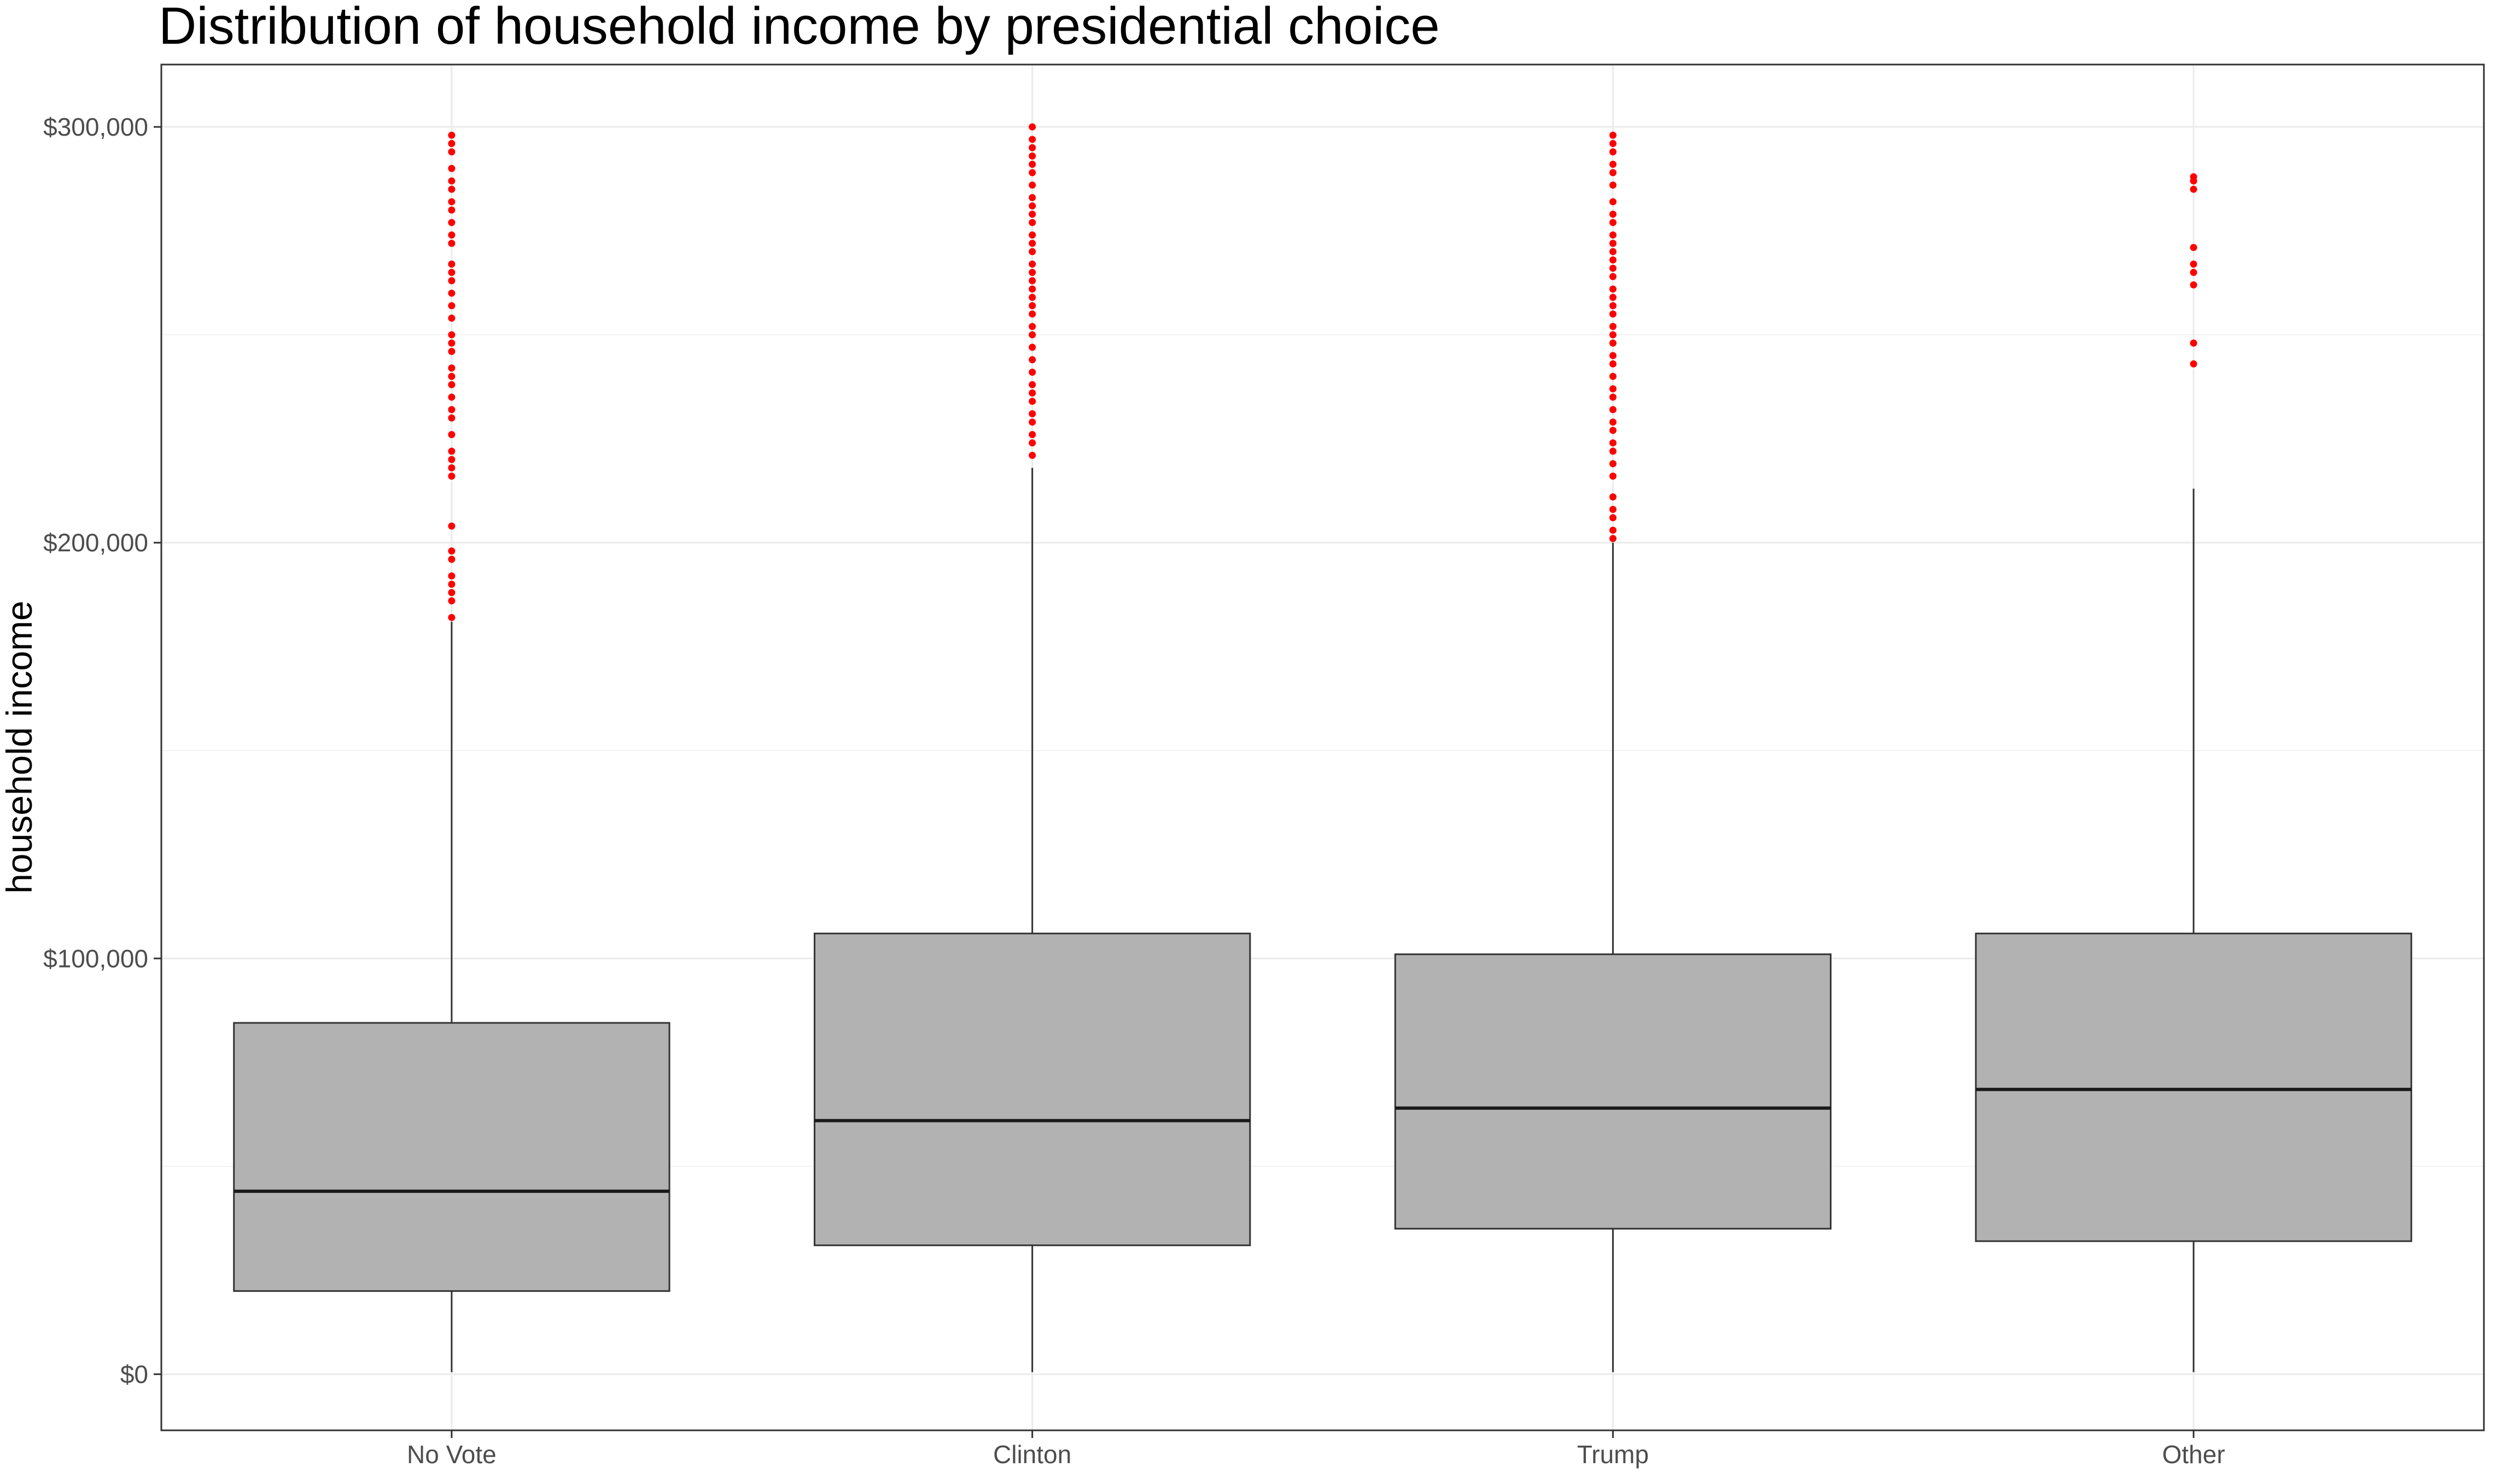 The image size is (2520, 1473). I want to click on x-tick-label: No Vote, so click(452, 1454).